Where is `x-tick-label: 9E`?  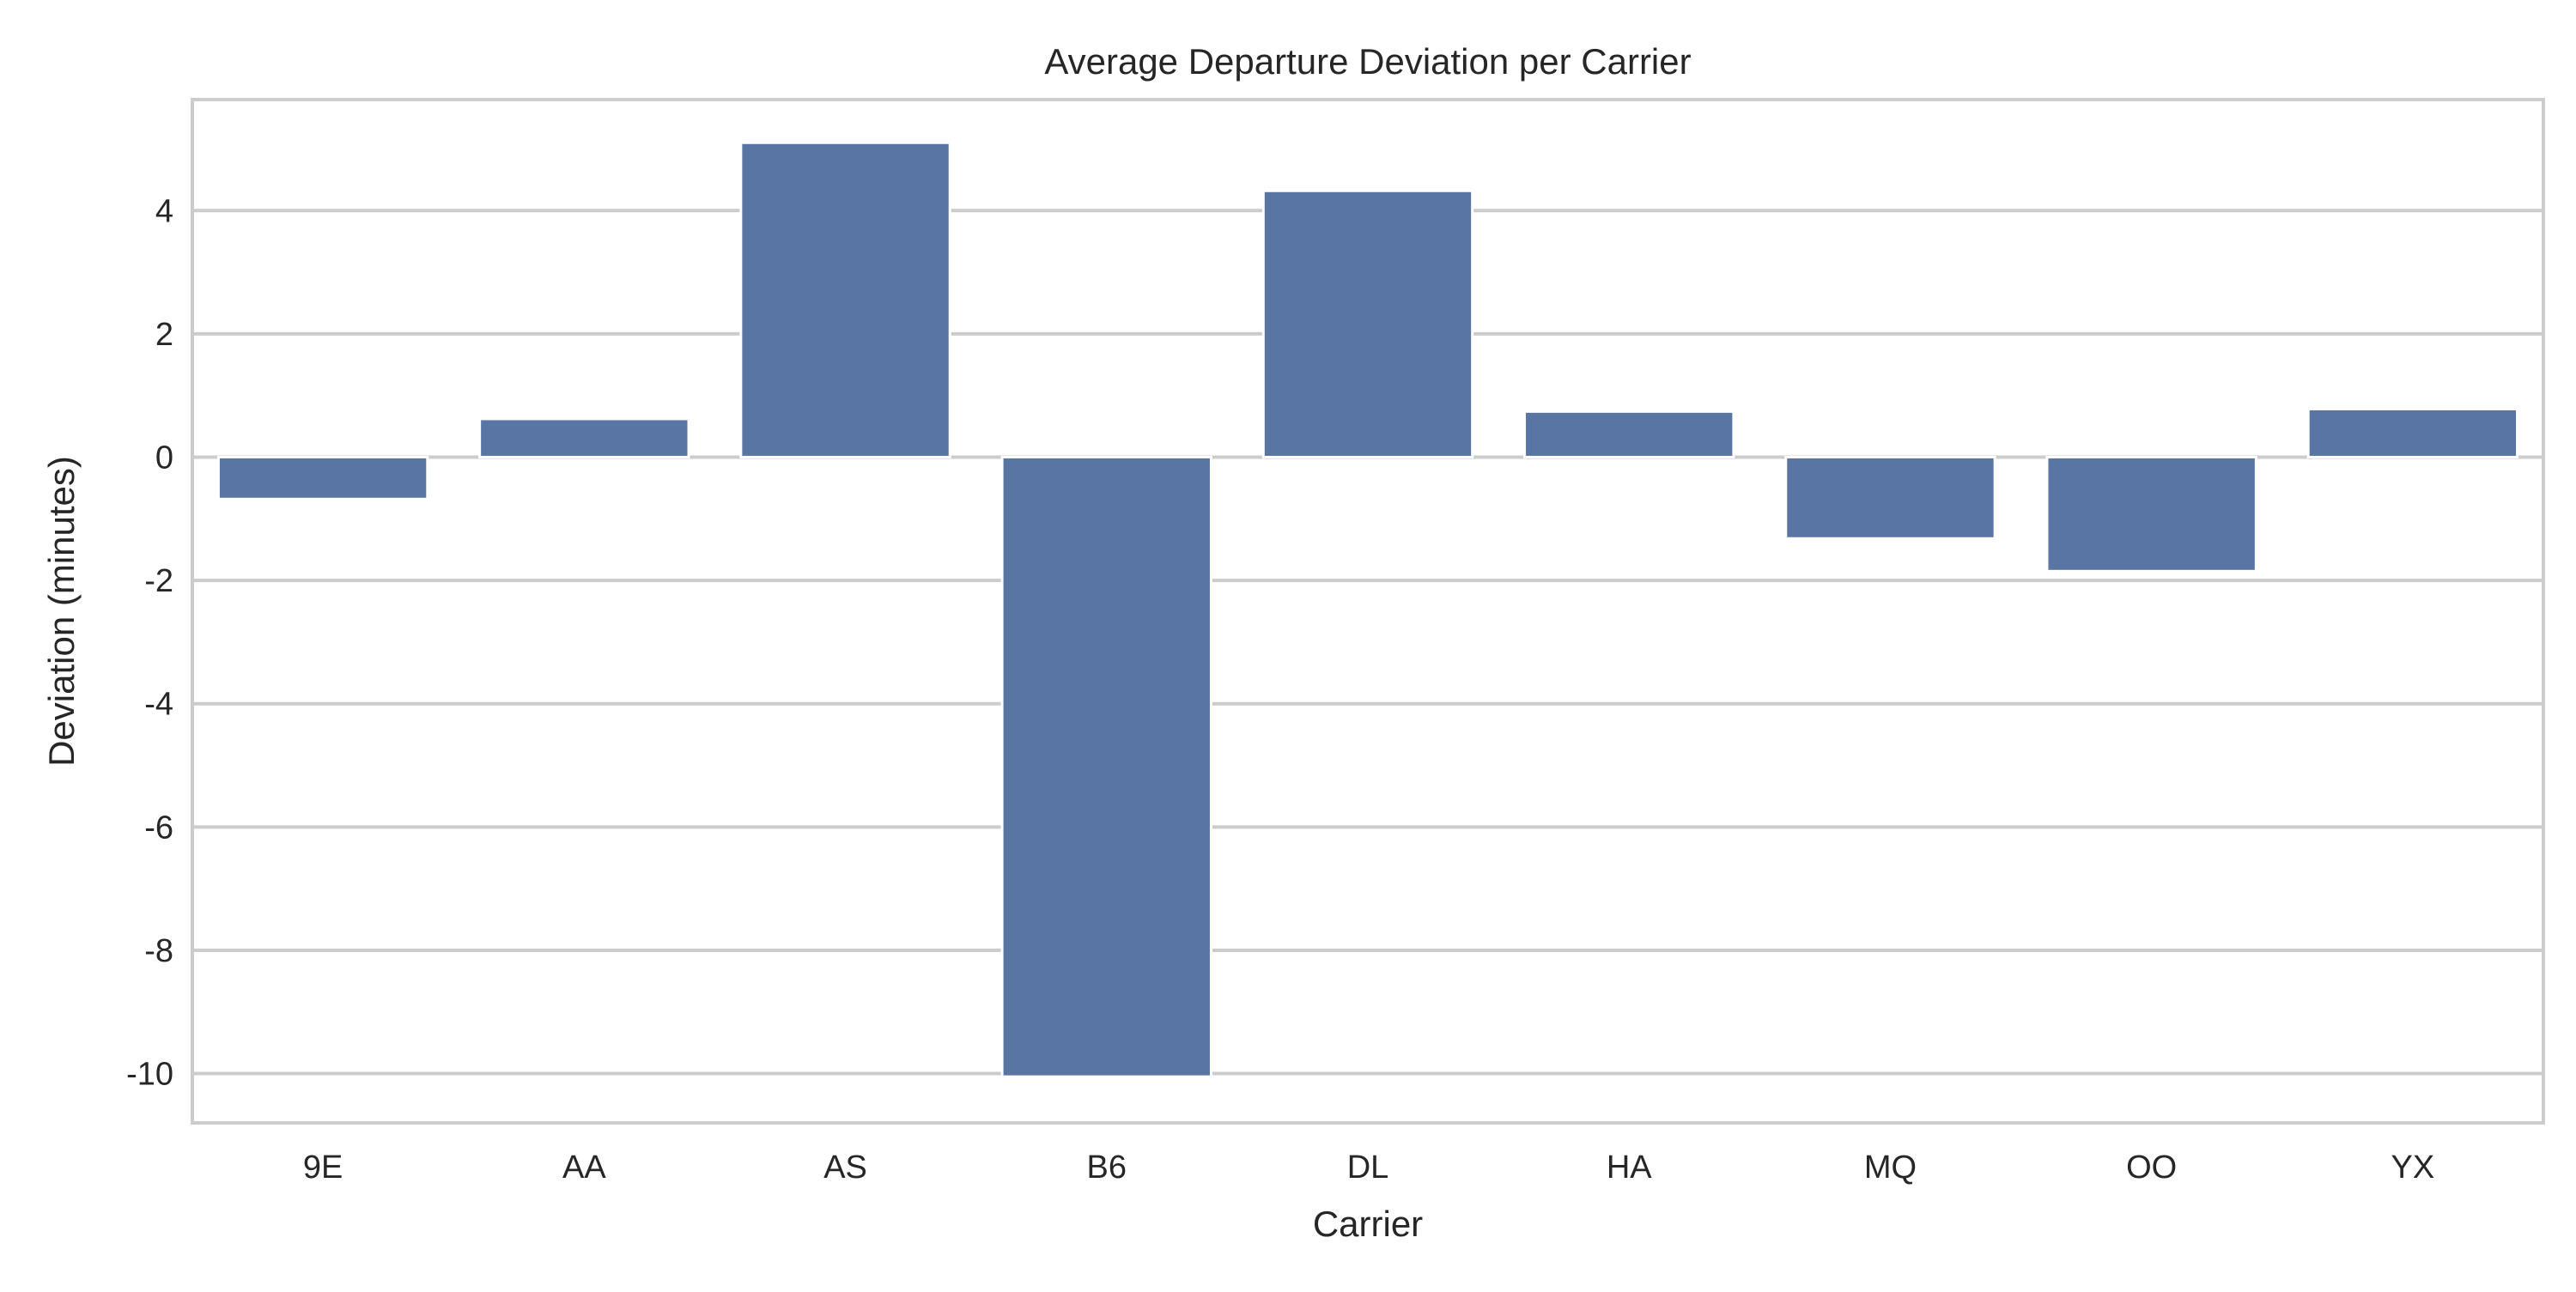
x-tick-label: 9E is located at coordinates (323, 1167).